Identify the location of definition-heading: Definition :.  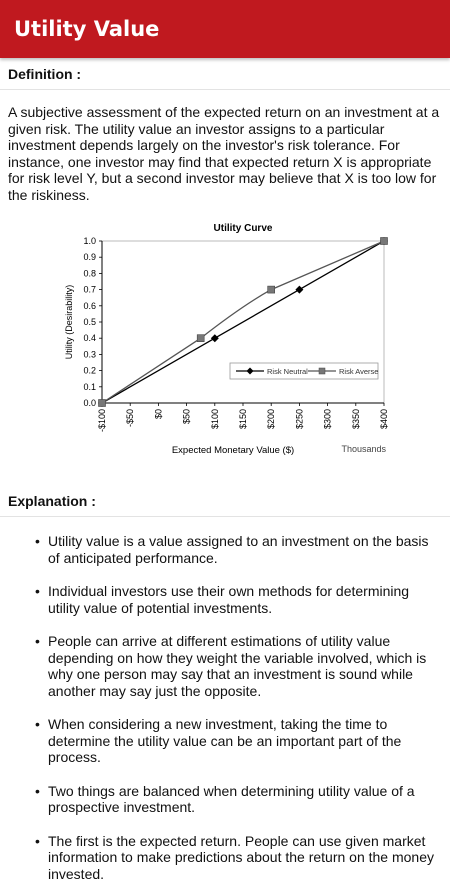
(225, 78).